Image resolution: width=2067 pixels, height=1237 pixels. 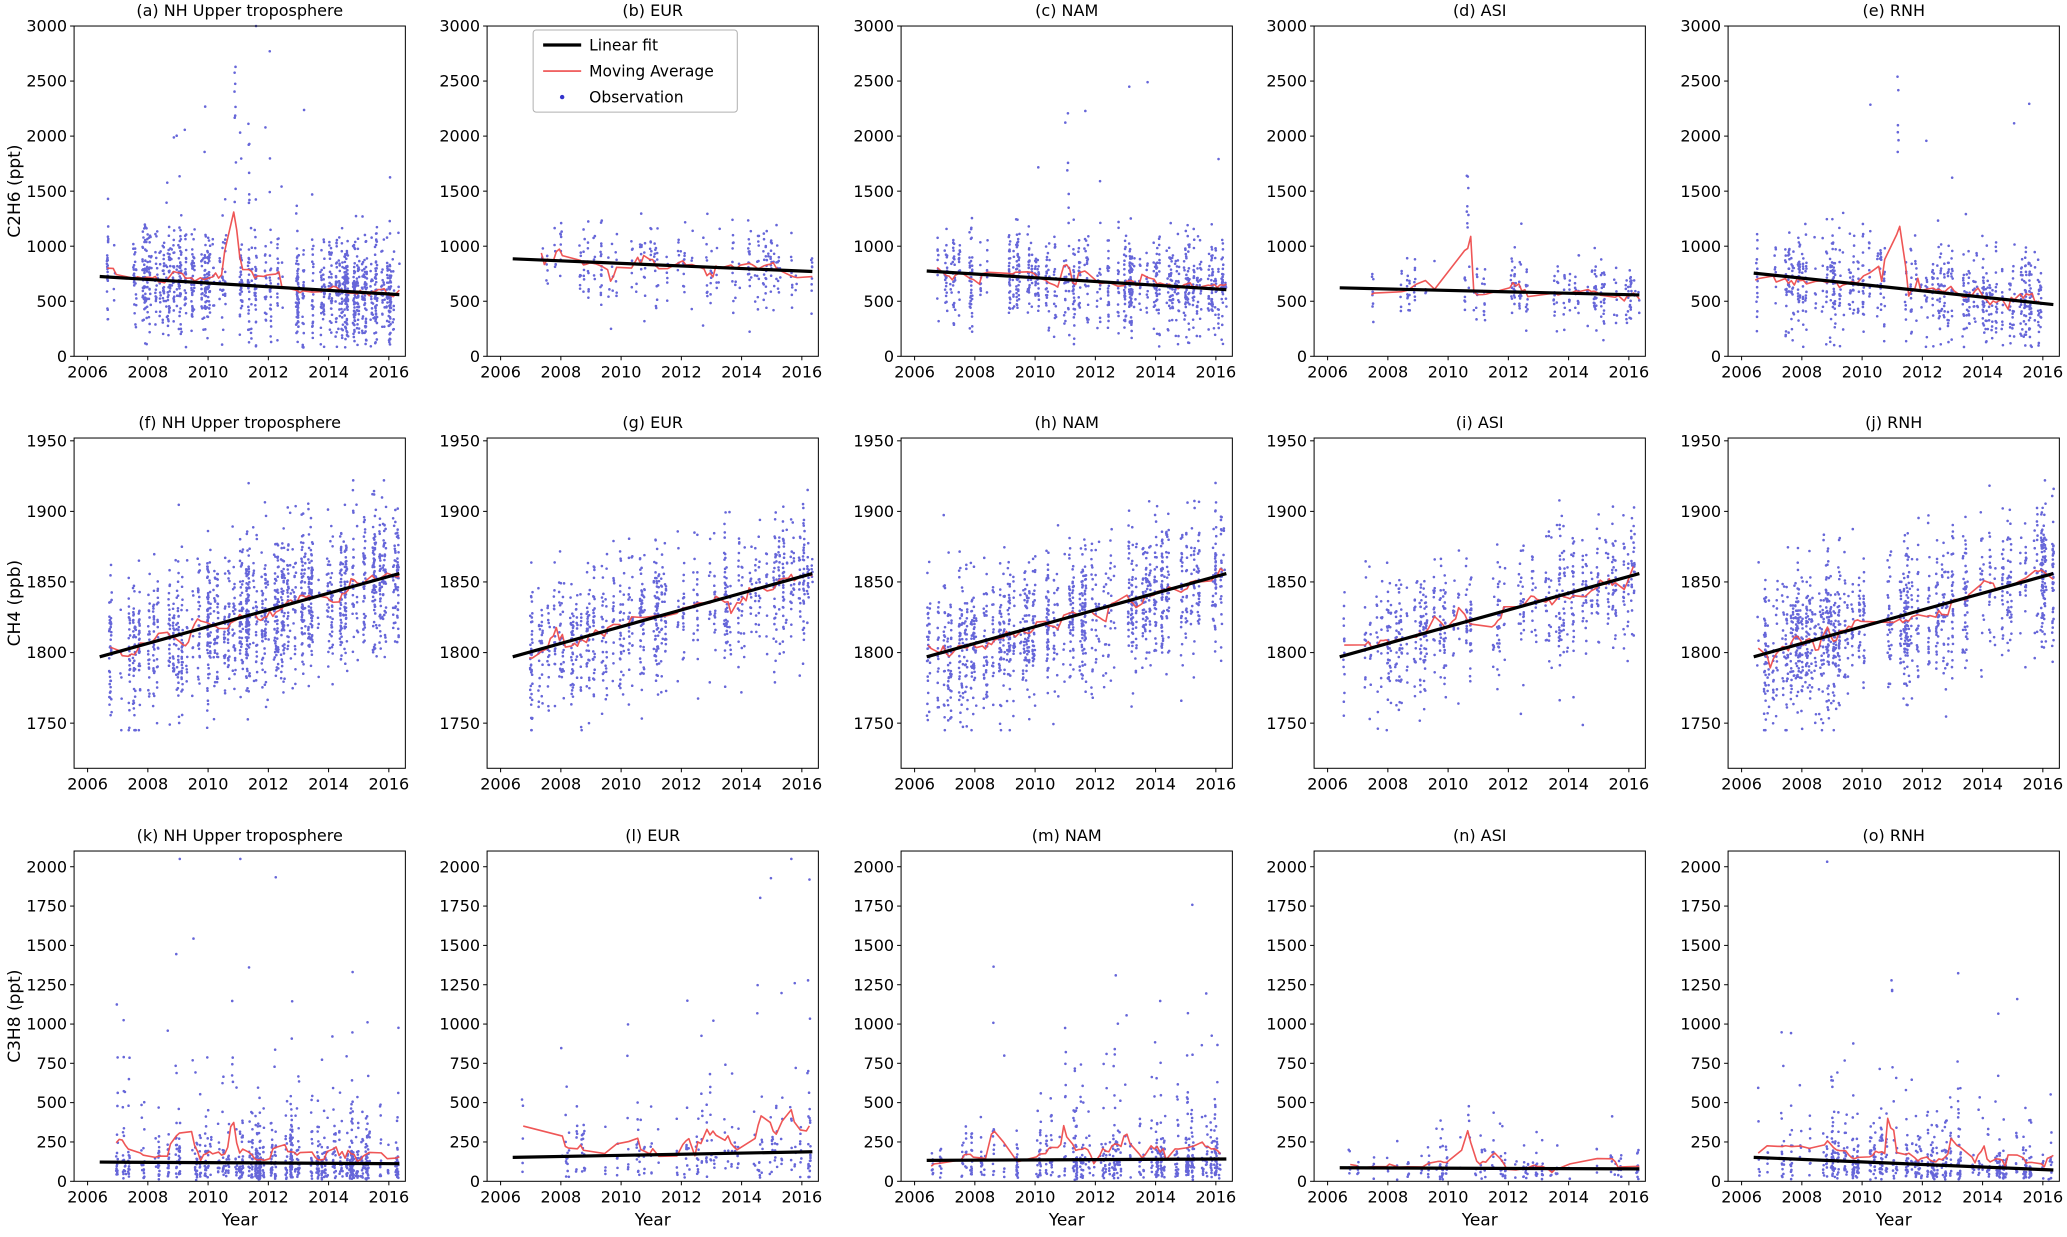 What do you see at coordinates (460, 582) in the screenshot?
I see `svg-text: 1850` at bounding box center [460, 582].